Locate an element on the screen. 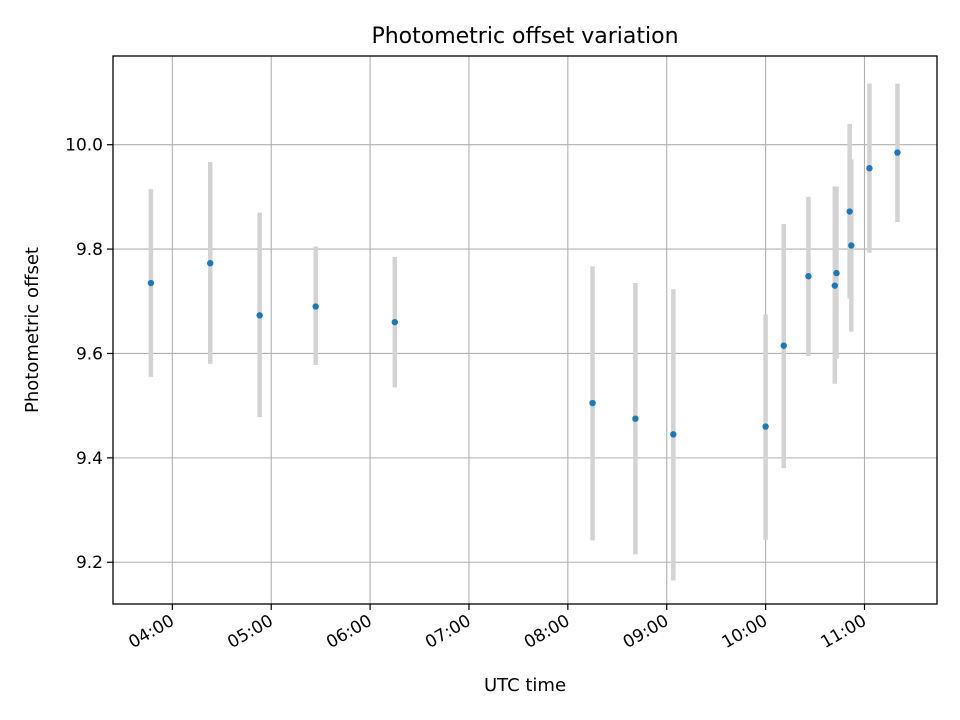  x-tick-label: 04:00 is located at coordinates (151, 632).